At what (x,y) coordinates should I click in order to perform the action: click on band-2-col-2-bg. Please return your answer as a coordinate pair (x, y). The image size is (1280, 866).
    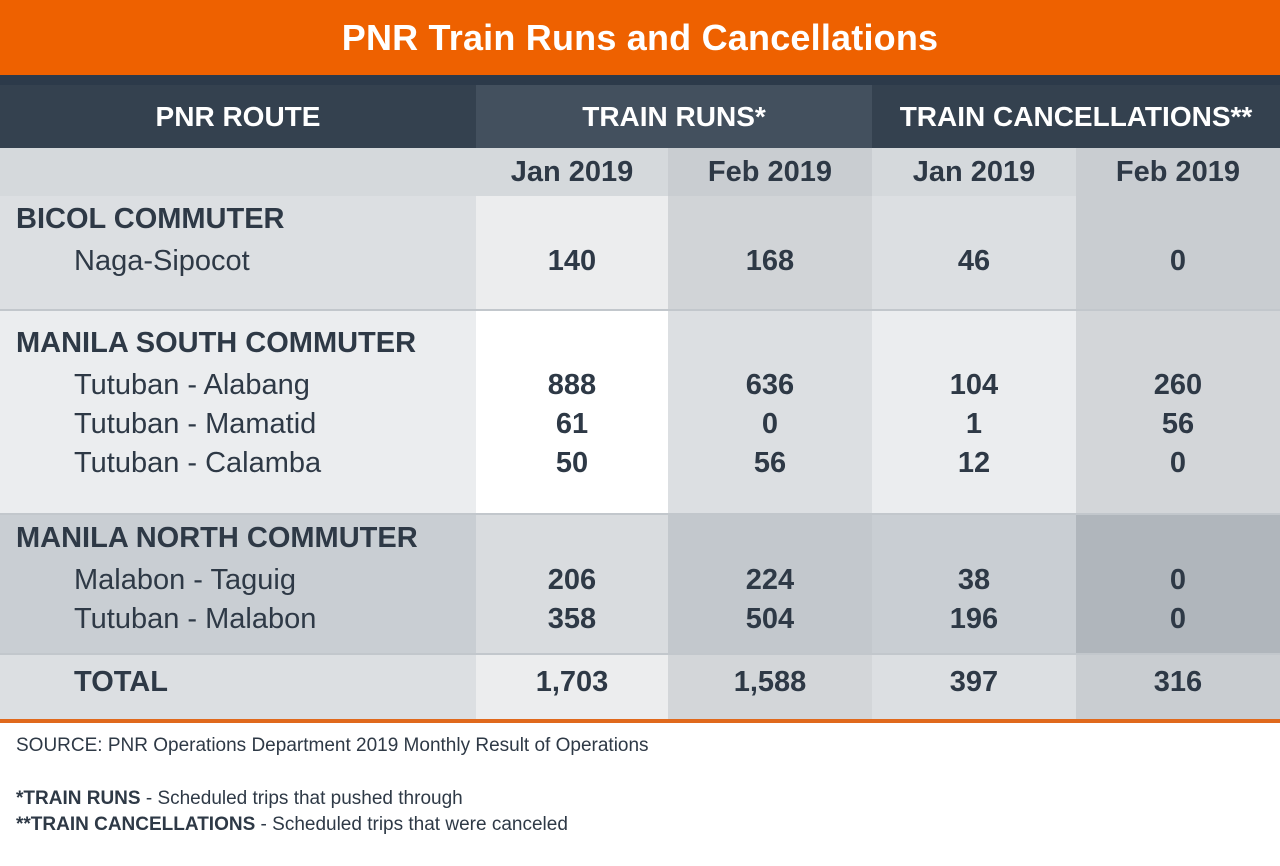
    Looking at the image, I should click on (974, 412).